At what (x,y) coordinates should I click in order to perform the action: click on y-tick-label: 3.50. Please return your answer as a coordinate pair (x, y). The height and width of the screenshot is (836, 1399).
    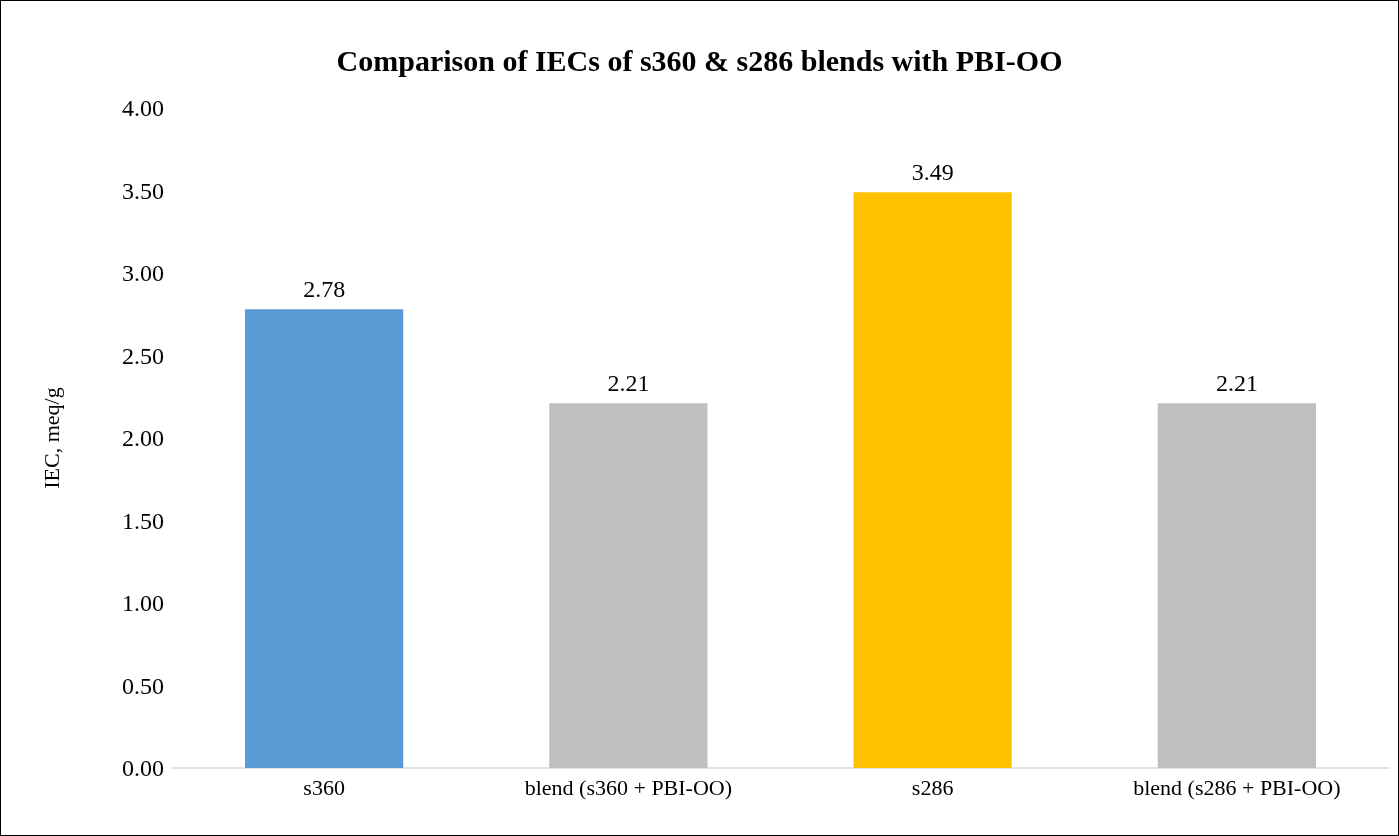
    Looking at the image, I should click on (143, 190).